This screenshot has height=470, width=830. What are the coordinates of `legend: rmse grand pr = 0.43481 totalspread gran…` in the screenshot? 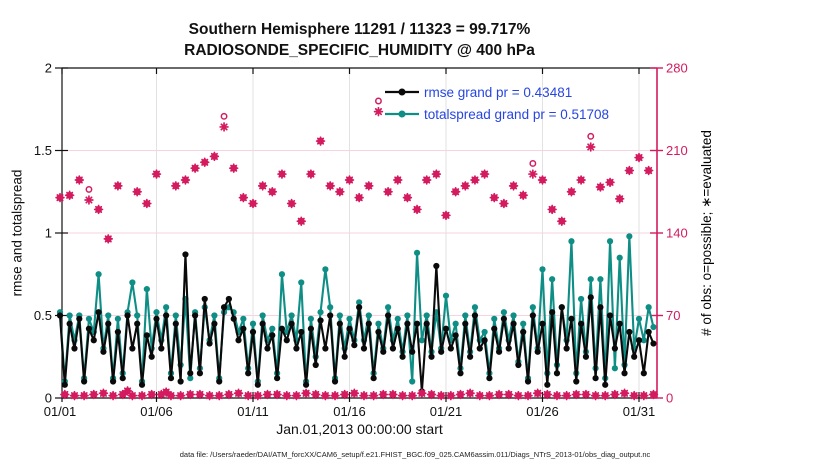 It's located at (496, 103).